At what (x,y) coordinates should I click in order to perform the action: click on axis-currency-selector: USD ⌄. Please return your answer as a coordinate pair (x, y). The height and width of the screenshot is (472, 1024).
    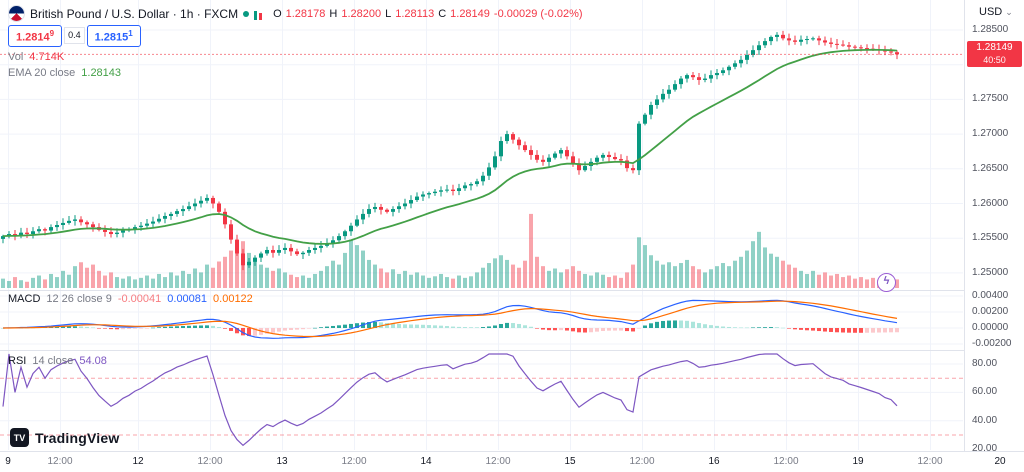
    Looking at the image, I should click on (996, 12).